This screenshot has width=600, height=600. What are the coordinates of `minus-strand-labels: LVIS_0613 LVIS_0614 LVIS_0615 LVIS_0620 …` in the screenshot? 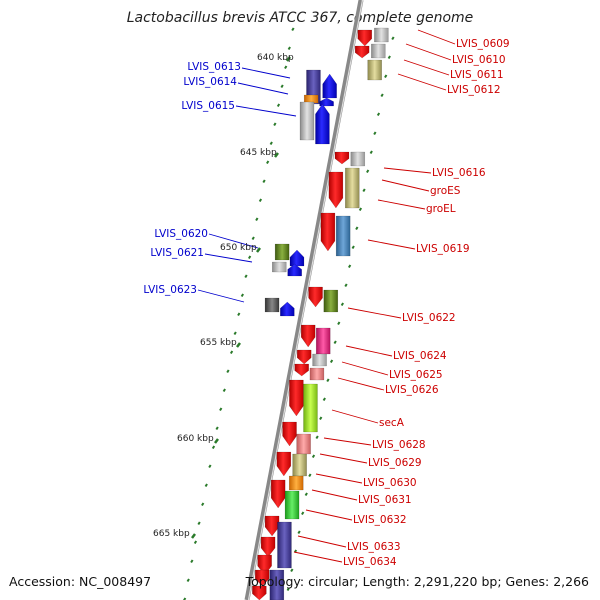 It's located at (192, 178).